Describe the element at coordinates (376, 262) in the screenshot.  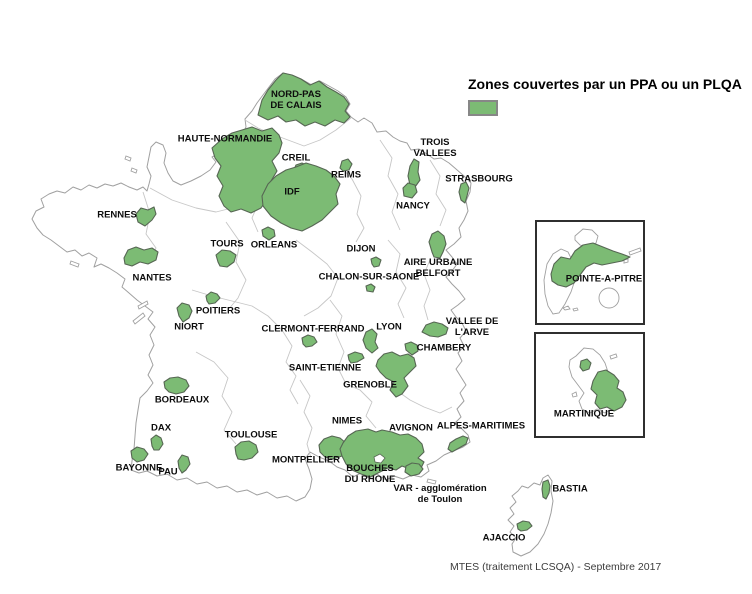
I see `zone-shape-dijon` at that location.